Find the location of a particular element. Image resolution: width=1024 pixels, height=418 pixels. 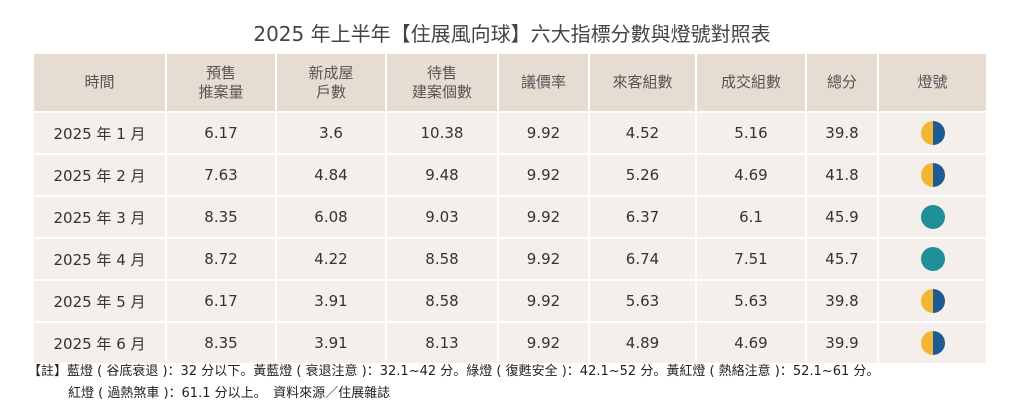

header-cell: 總分 is located at coordinates (842, 82).